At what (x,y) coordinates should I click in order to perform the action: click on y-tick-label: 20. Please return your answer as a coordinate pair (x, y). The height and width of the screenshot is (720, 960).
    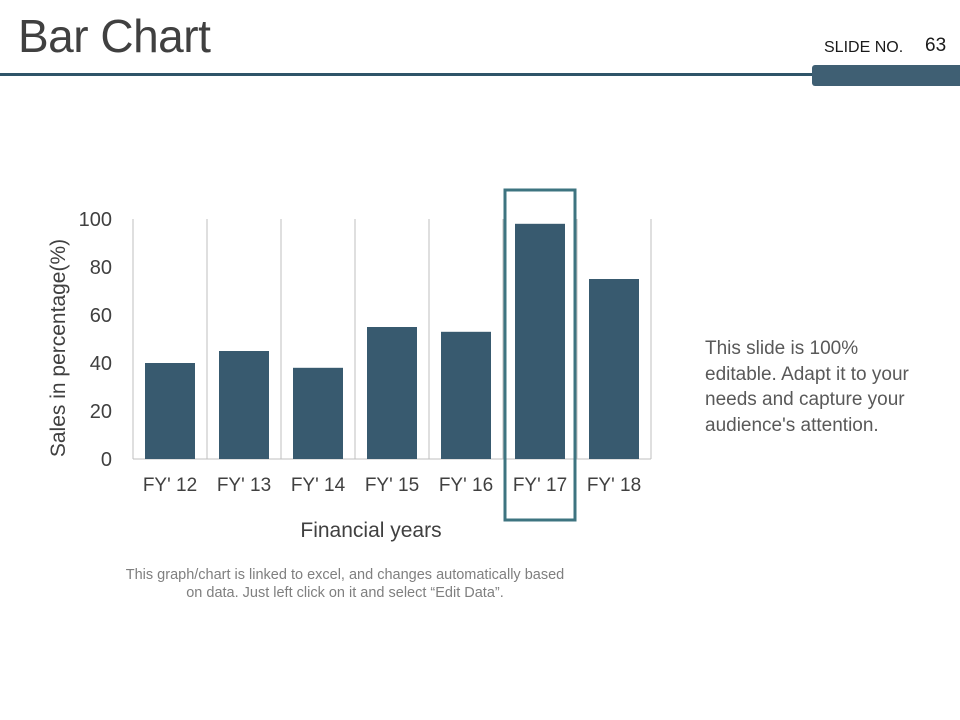
    Looking at the image, I should click on (101, 412).